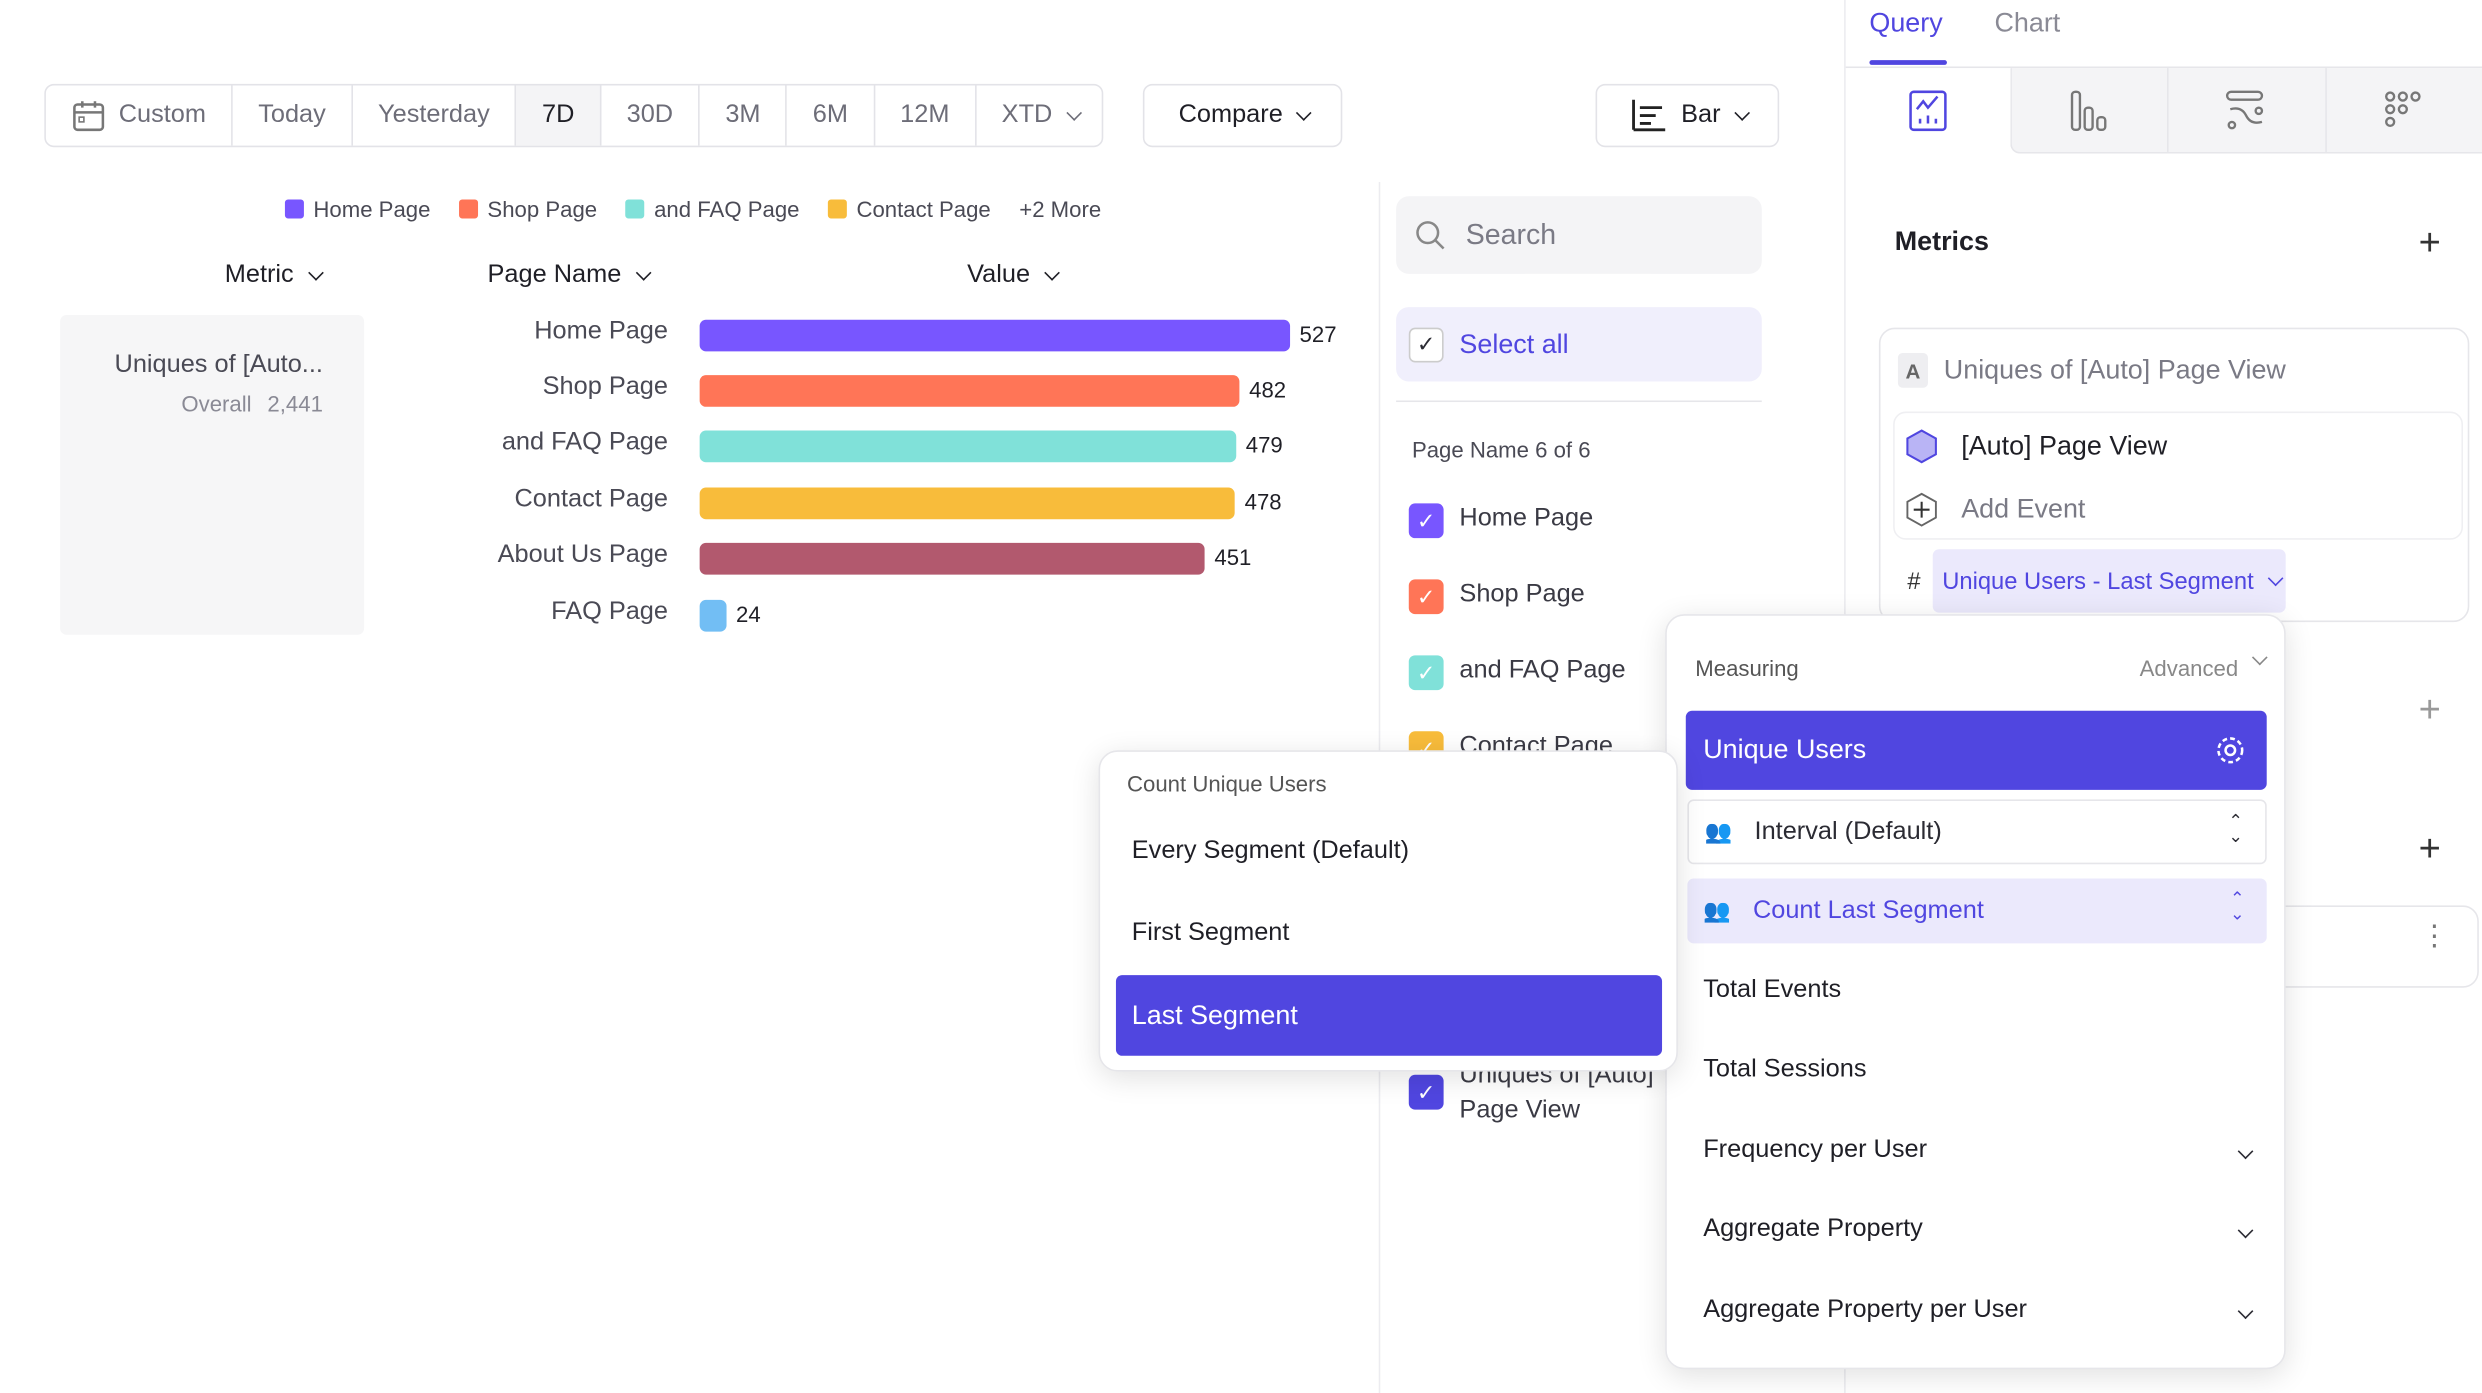  I want to click on chart-type-button: Bar, so click(1687, 115).